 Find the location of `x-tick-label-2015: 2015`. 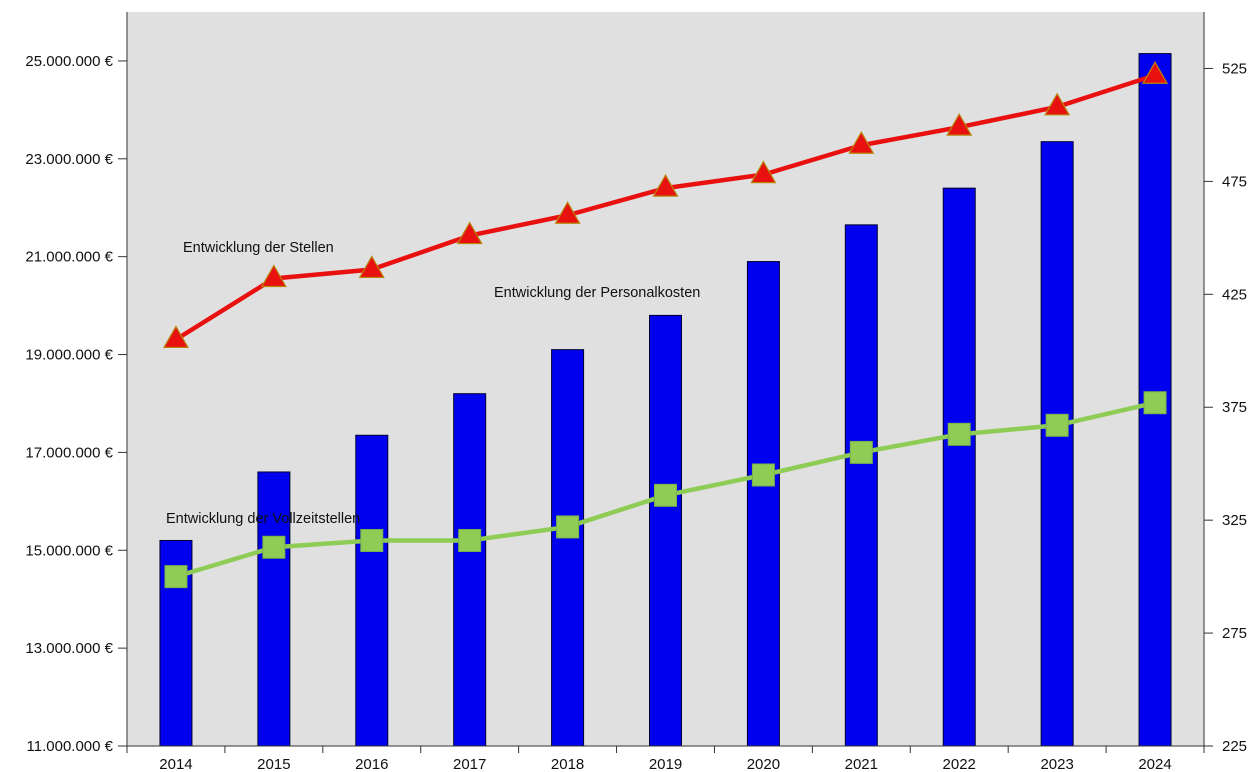

x-tick-label-2015: 2015 is located at coordinates (273, 764).